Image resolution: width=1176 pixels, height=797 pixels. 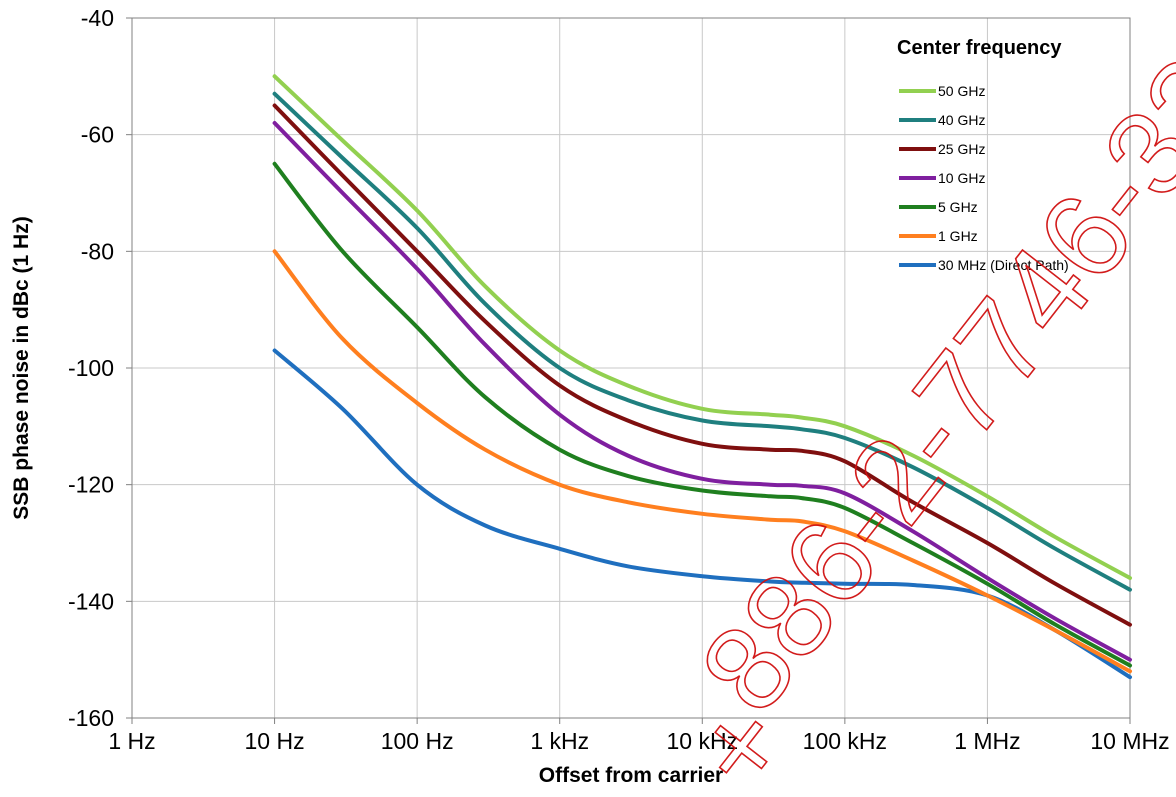 What do you see at coordinates (417, 741) in the screenshot?
I see `x-tick-label: 100 Hz` at bounding box center [417, 741].